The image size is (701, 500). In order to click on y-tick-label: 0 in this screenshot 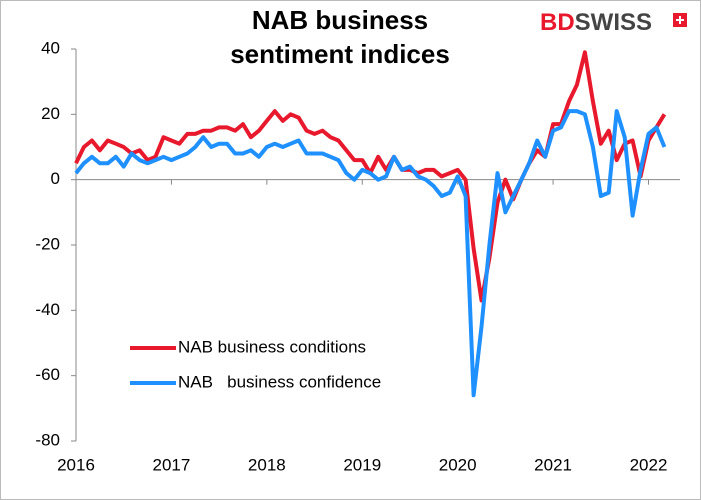, I will do `click(55, 178)`.